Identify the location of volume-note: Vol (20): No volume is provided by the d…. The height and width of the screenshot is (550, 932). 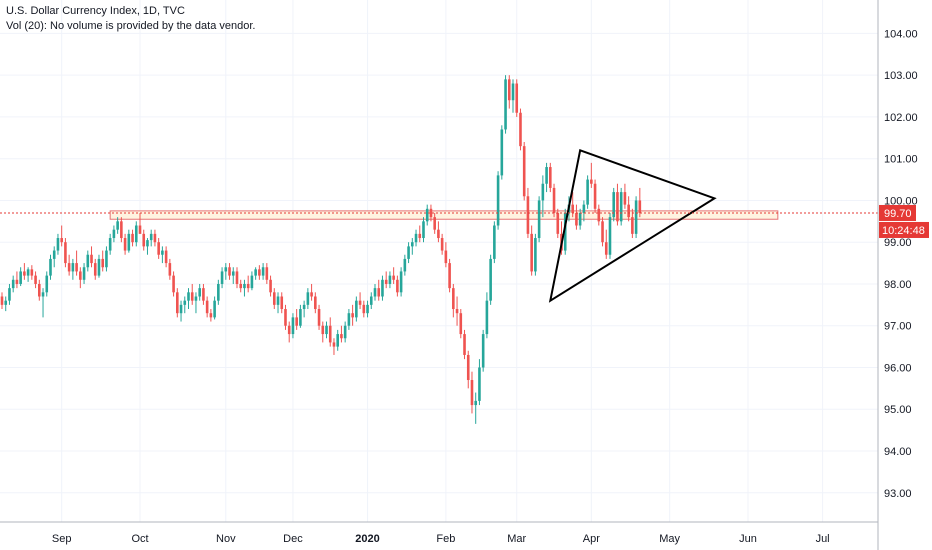
(131, 26).